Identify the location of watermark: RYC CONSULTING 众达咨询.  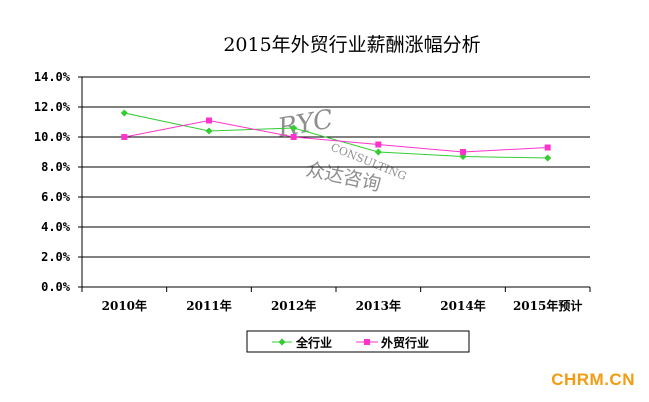
(342, 149).